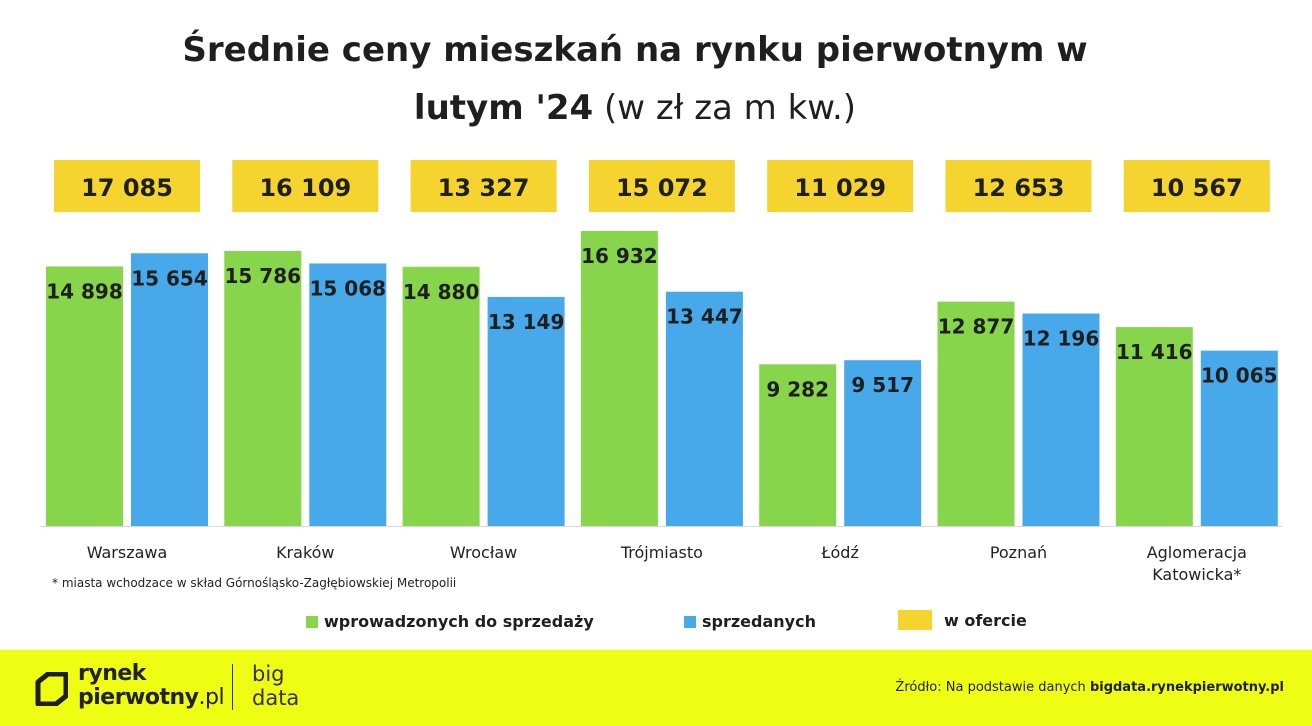  What do you see at coordinates (759, 621) in the screenshot?
I see `legend-label-sold: sprzedanych` at bounding box center [759, 621].